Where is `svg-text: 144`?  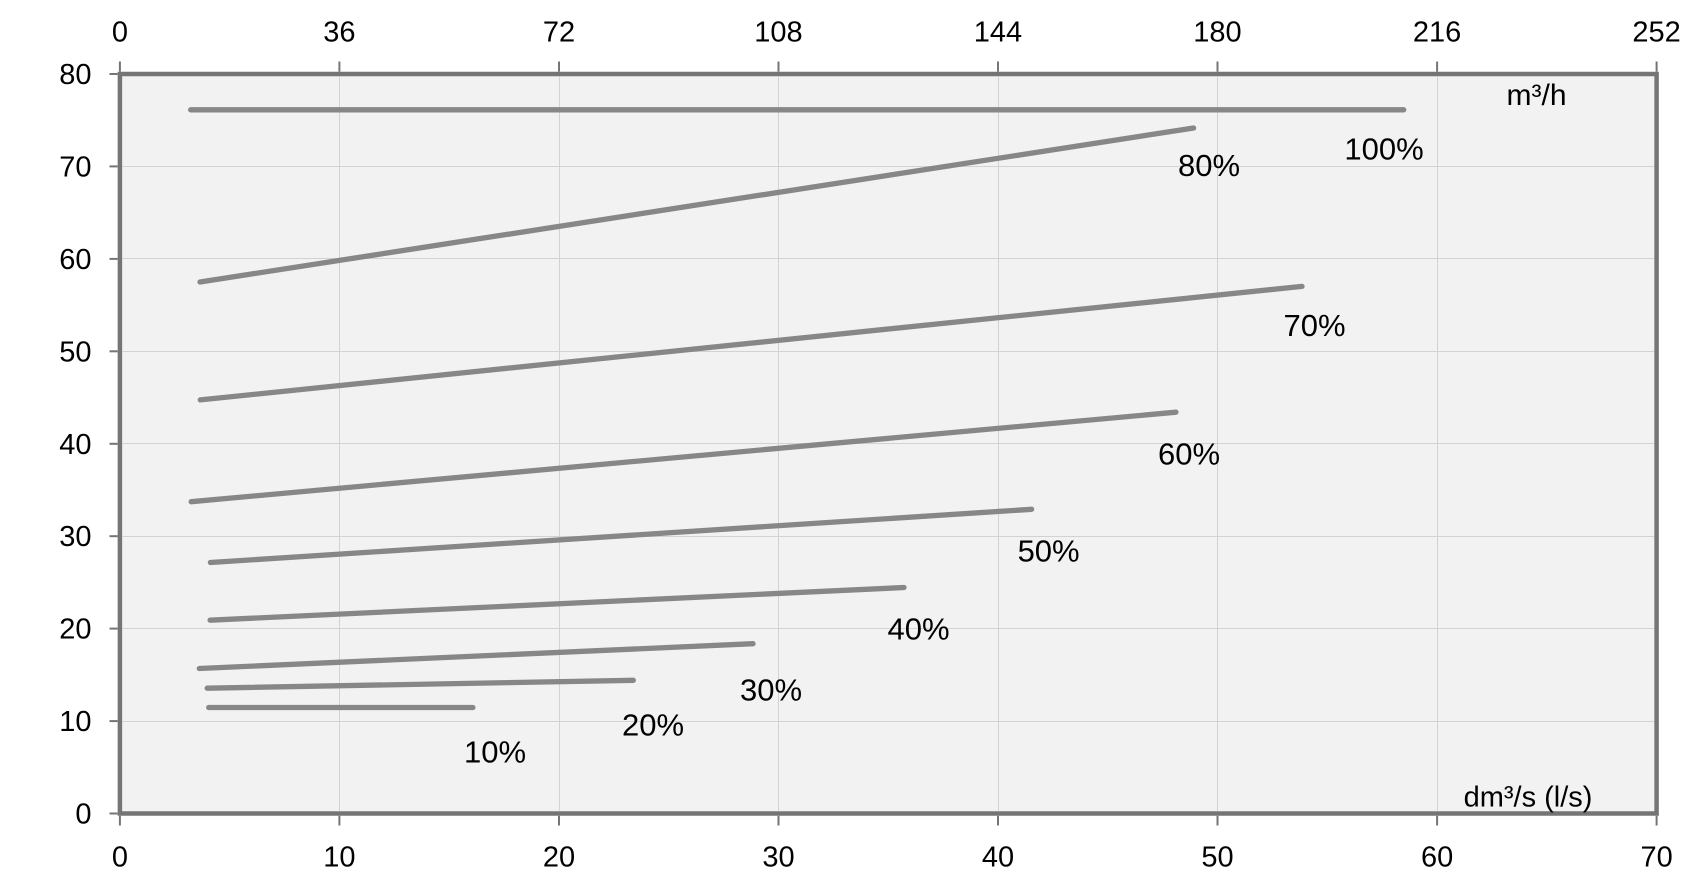
svg-text: 144 is located at coordinates (998, 33).